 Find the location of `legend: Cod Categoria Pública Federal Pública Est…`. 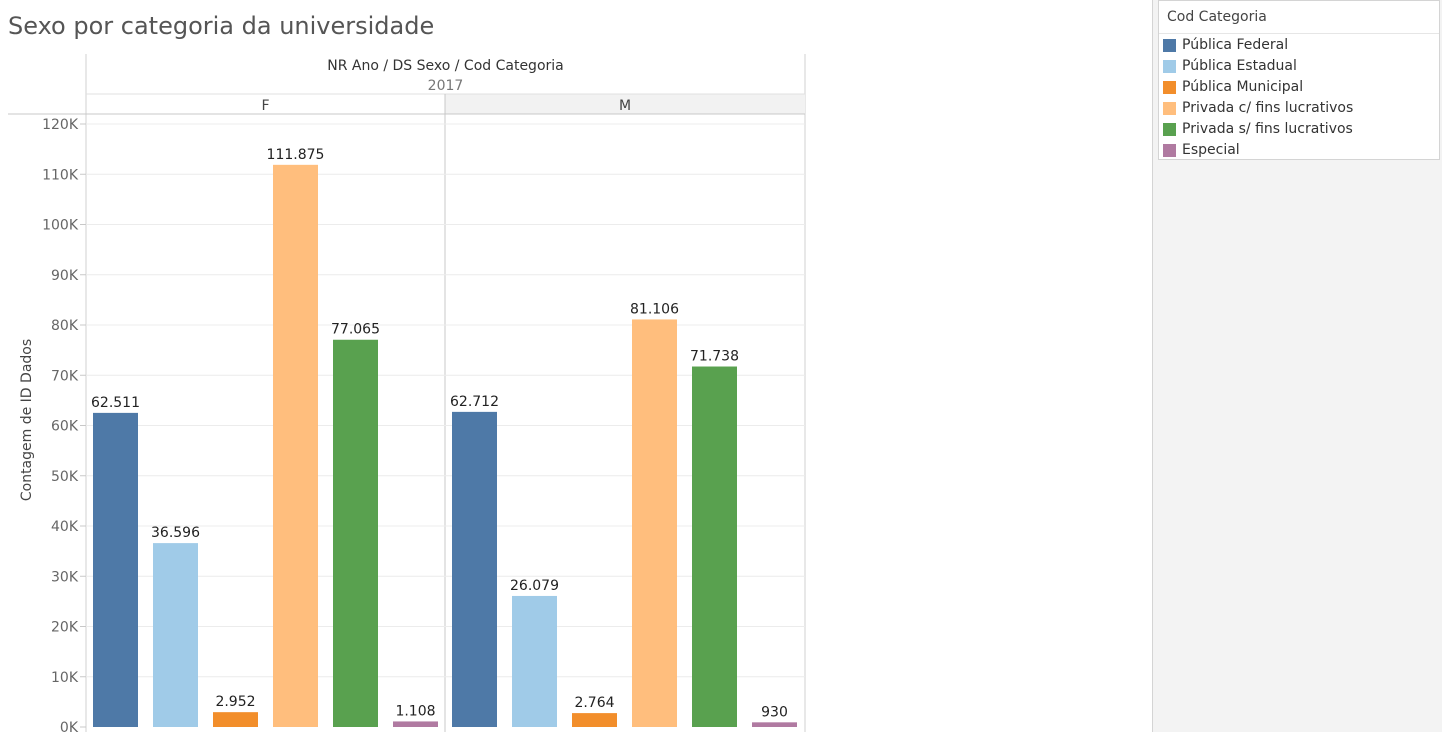

legend: Cod Categoria Pública Federal Pública Est… is located at coordinates (1299, 80).